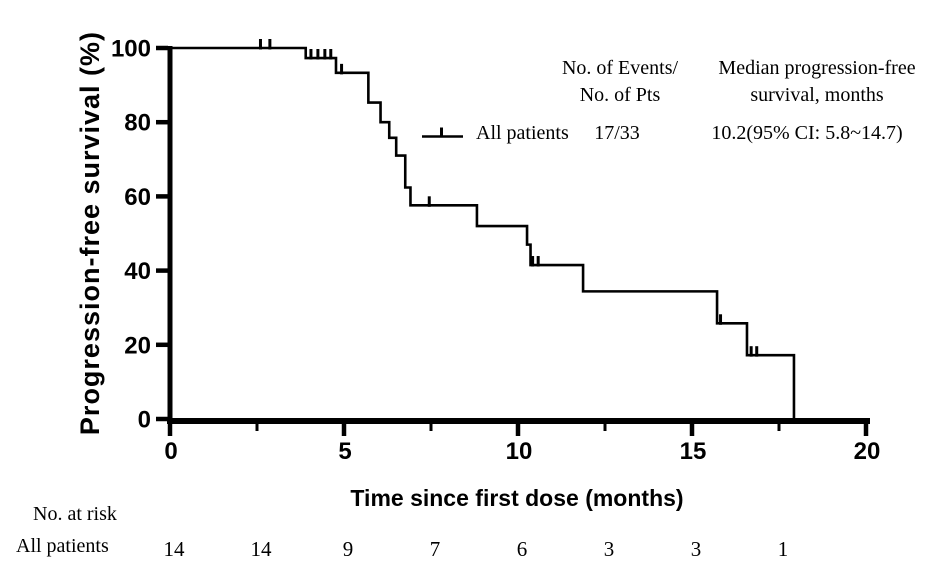 The image size is (931, 586). Describe the element at coordinates (807, 133) in the screenshot. I see `median-pfs-value: 10.2(95% CI: 5.8~14.7)` at that location.